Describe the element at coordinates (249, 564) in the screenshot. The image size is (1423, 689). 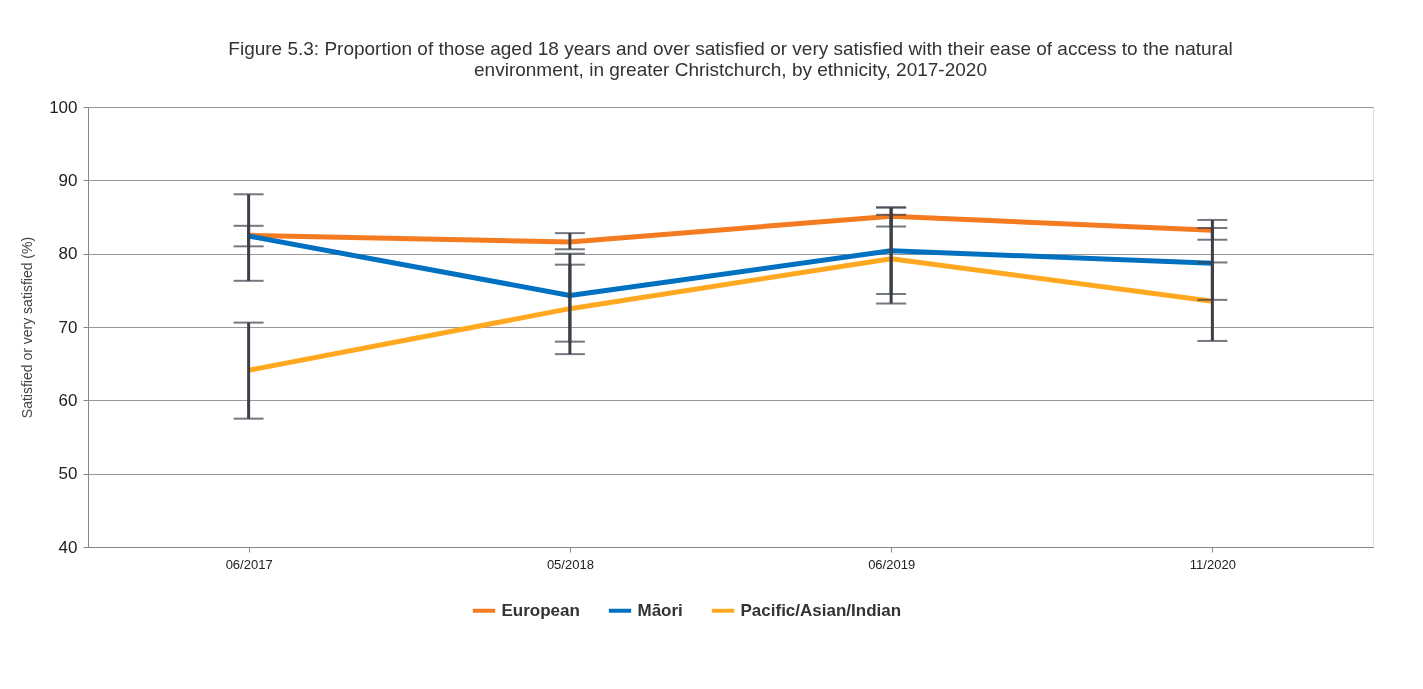
I see `x-tick-label: 06/2017` at that location.